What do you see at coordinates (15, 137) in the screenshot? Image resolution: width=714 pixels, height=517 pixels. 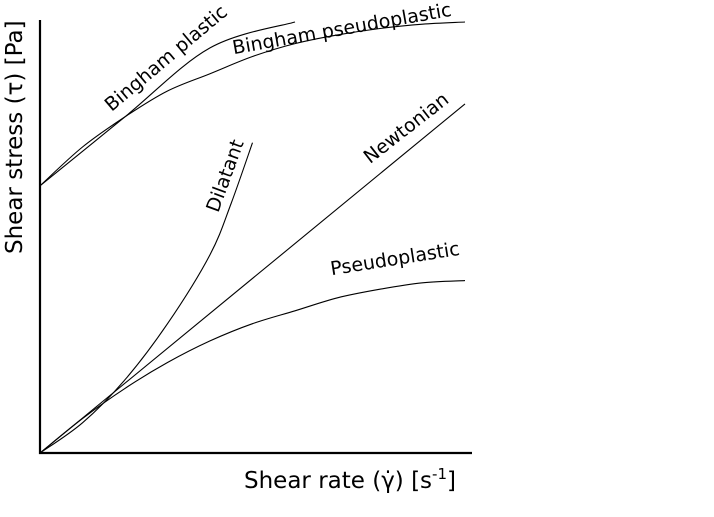 I see `y-axis-label: Shear stress (τ) [Pa]` at bounding box center [15, 137].